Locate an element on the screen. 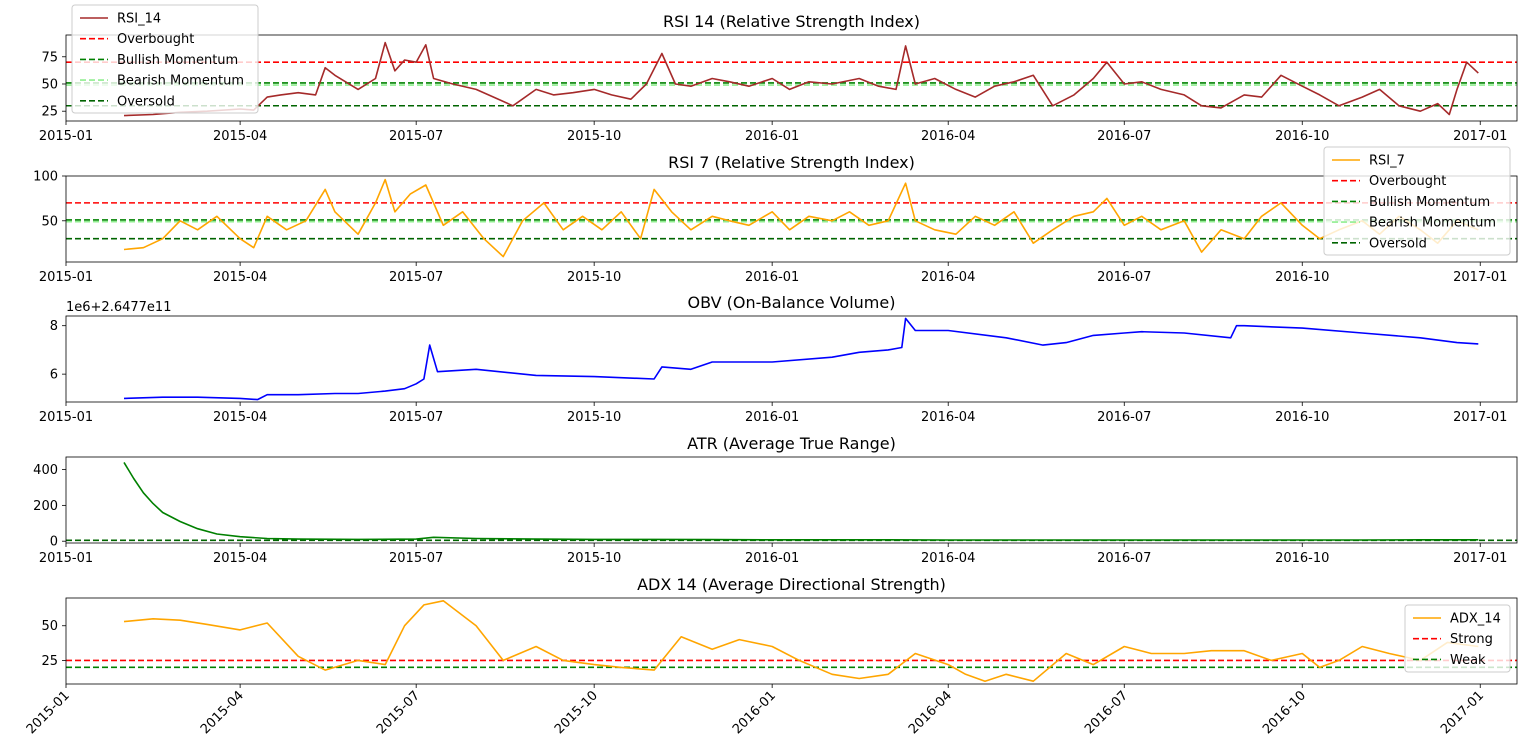 The width and height of the screenshot is (1536, 754). legend-label: Strong is located at coordinates (1471, 639).